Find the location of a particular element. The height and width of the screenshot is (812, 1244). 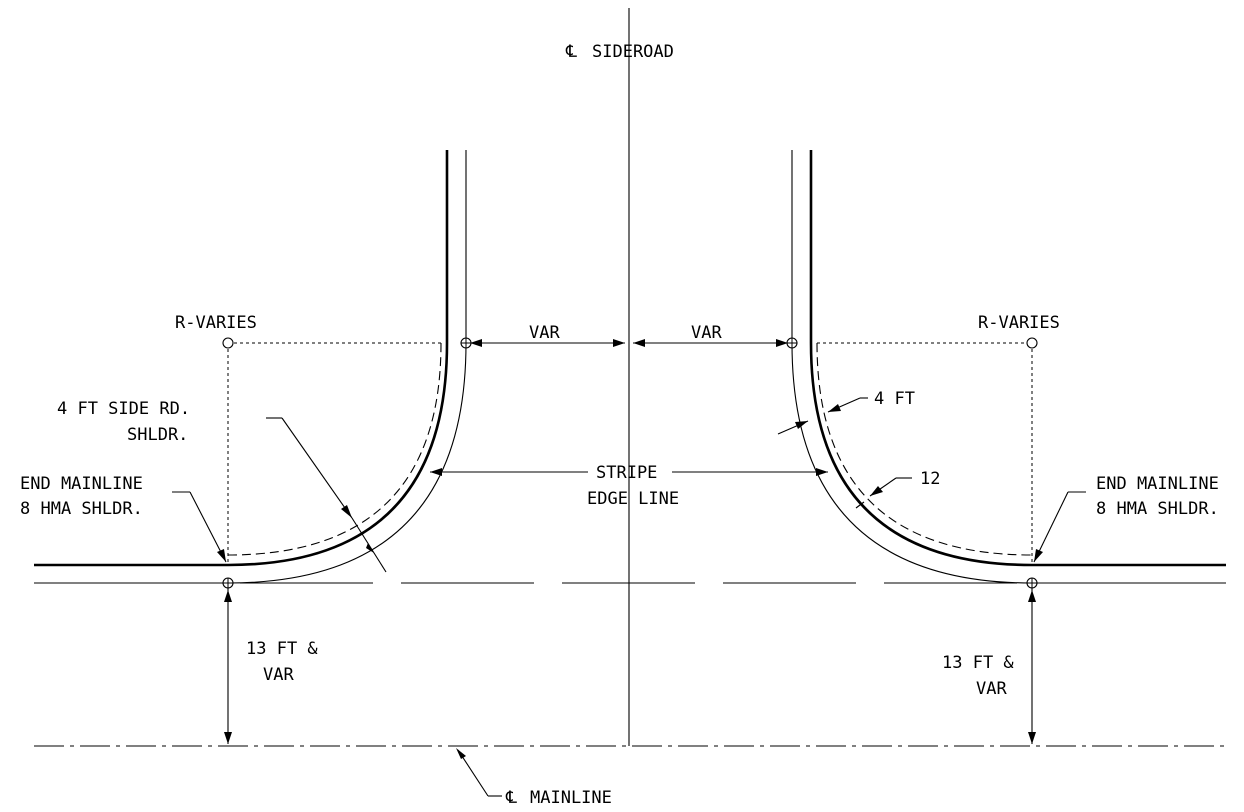

left-pt-marker is located at coordinates (228, 583).